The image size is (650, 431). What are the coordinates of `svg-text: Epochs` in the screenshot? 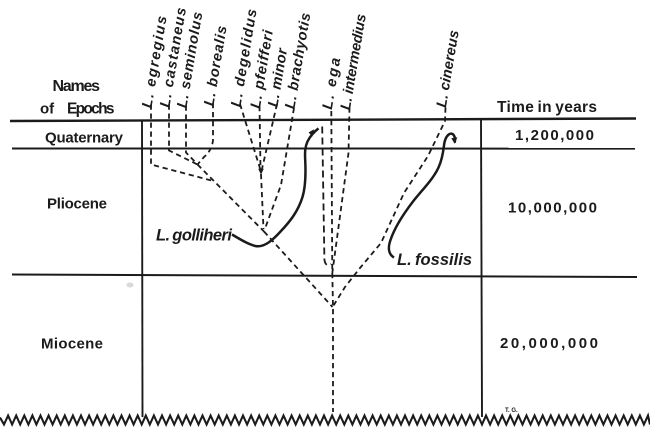 It's located at (91, 109).